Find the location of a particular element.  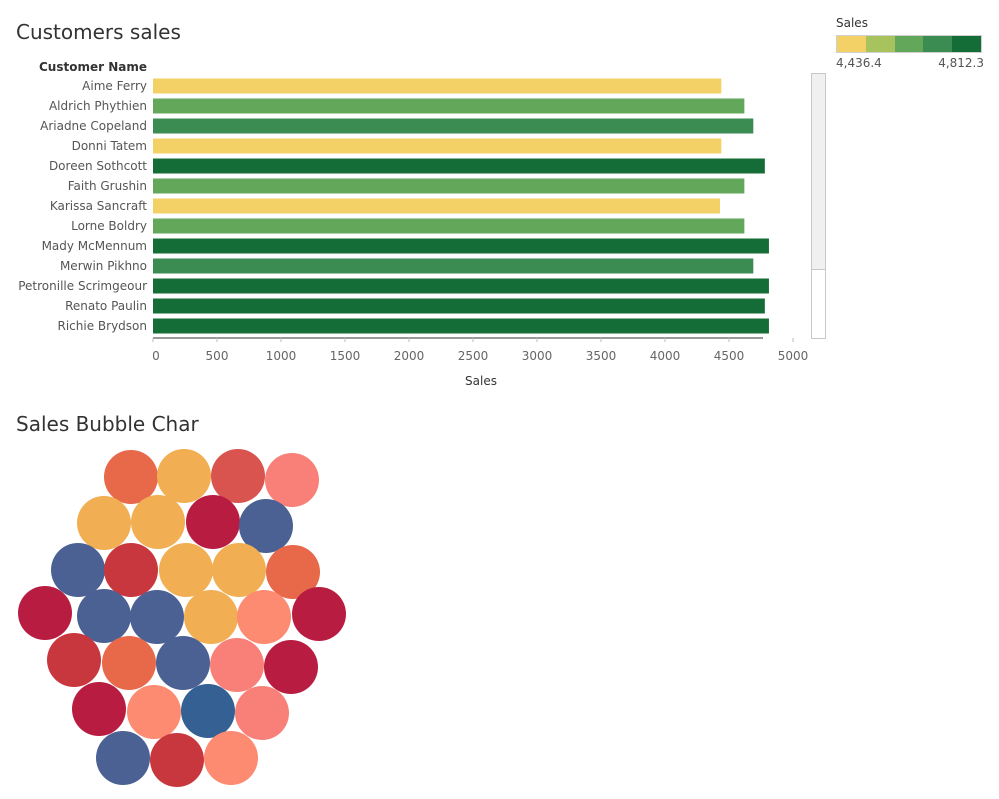

color-legend: Sales 4,436.4 4,812.3 is located at coordinates (911, 43).